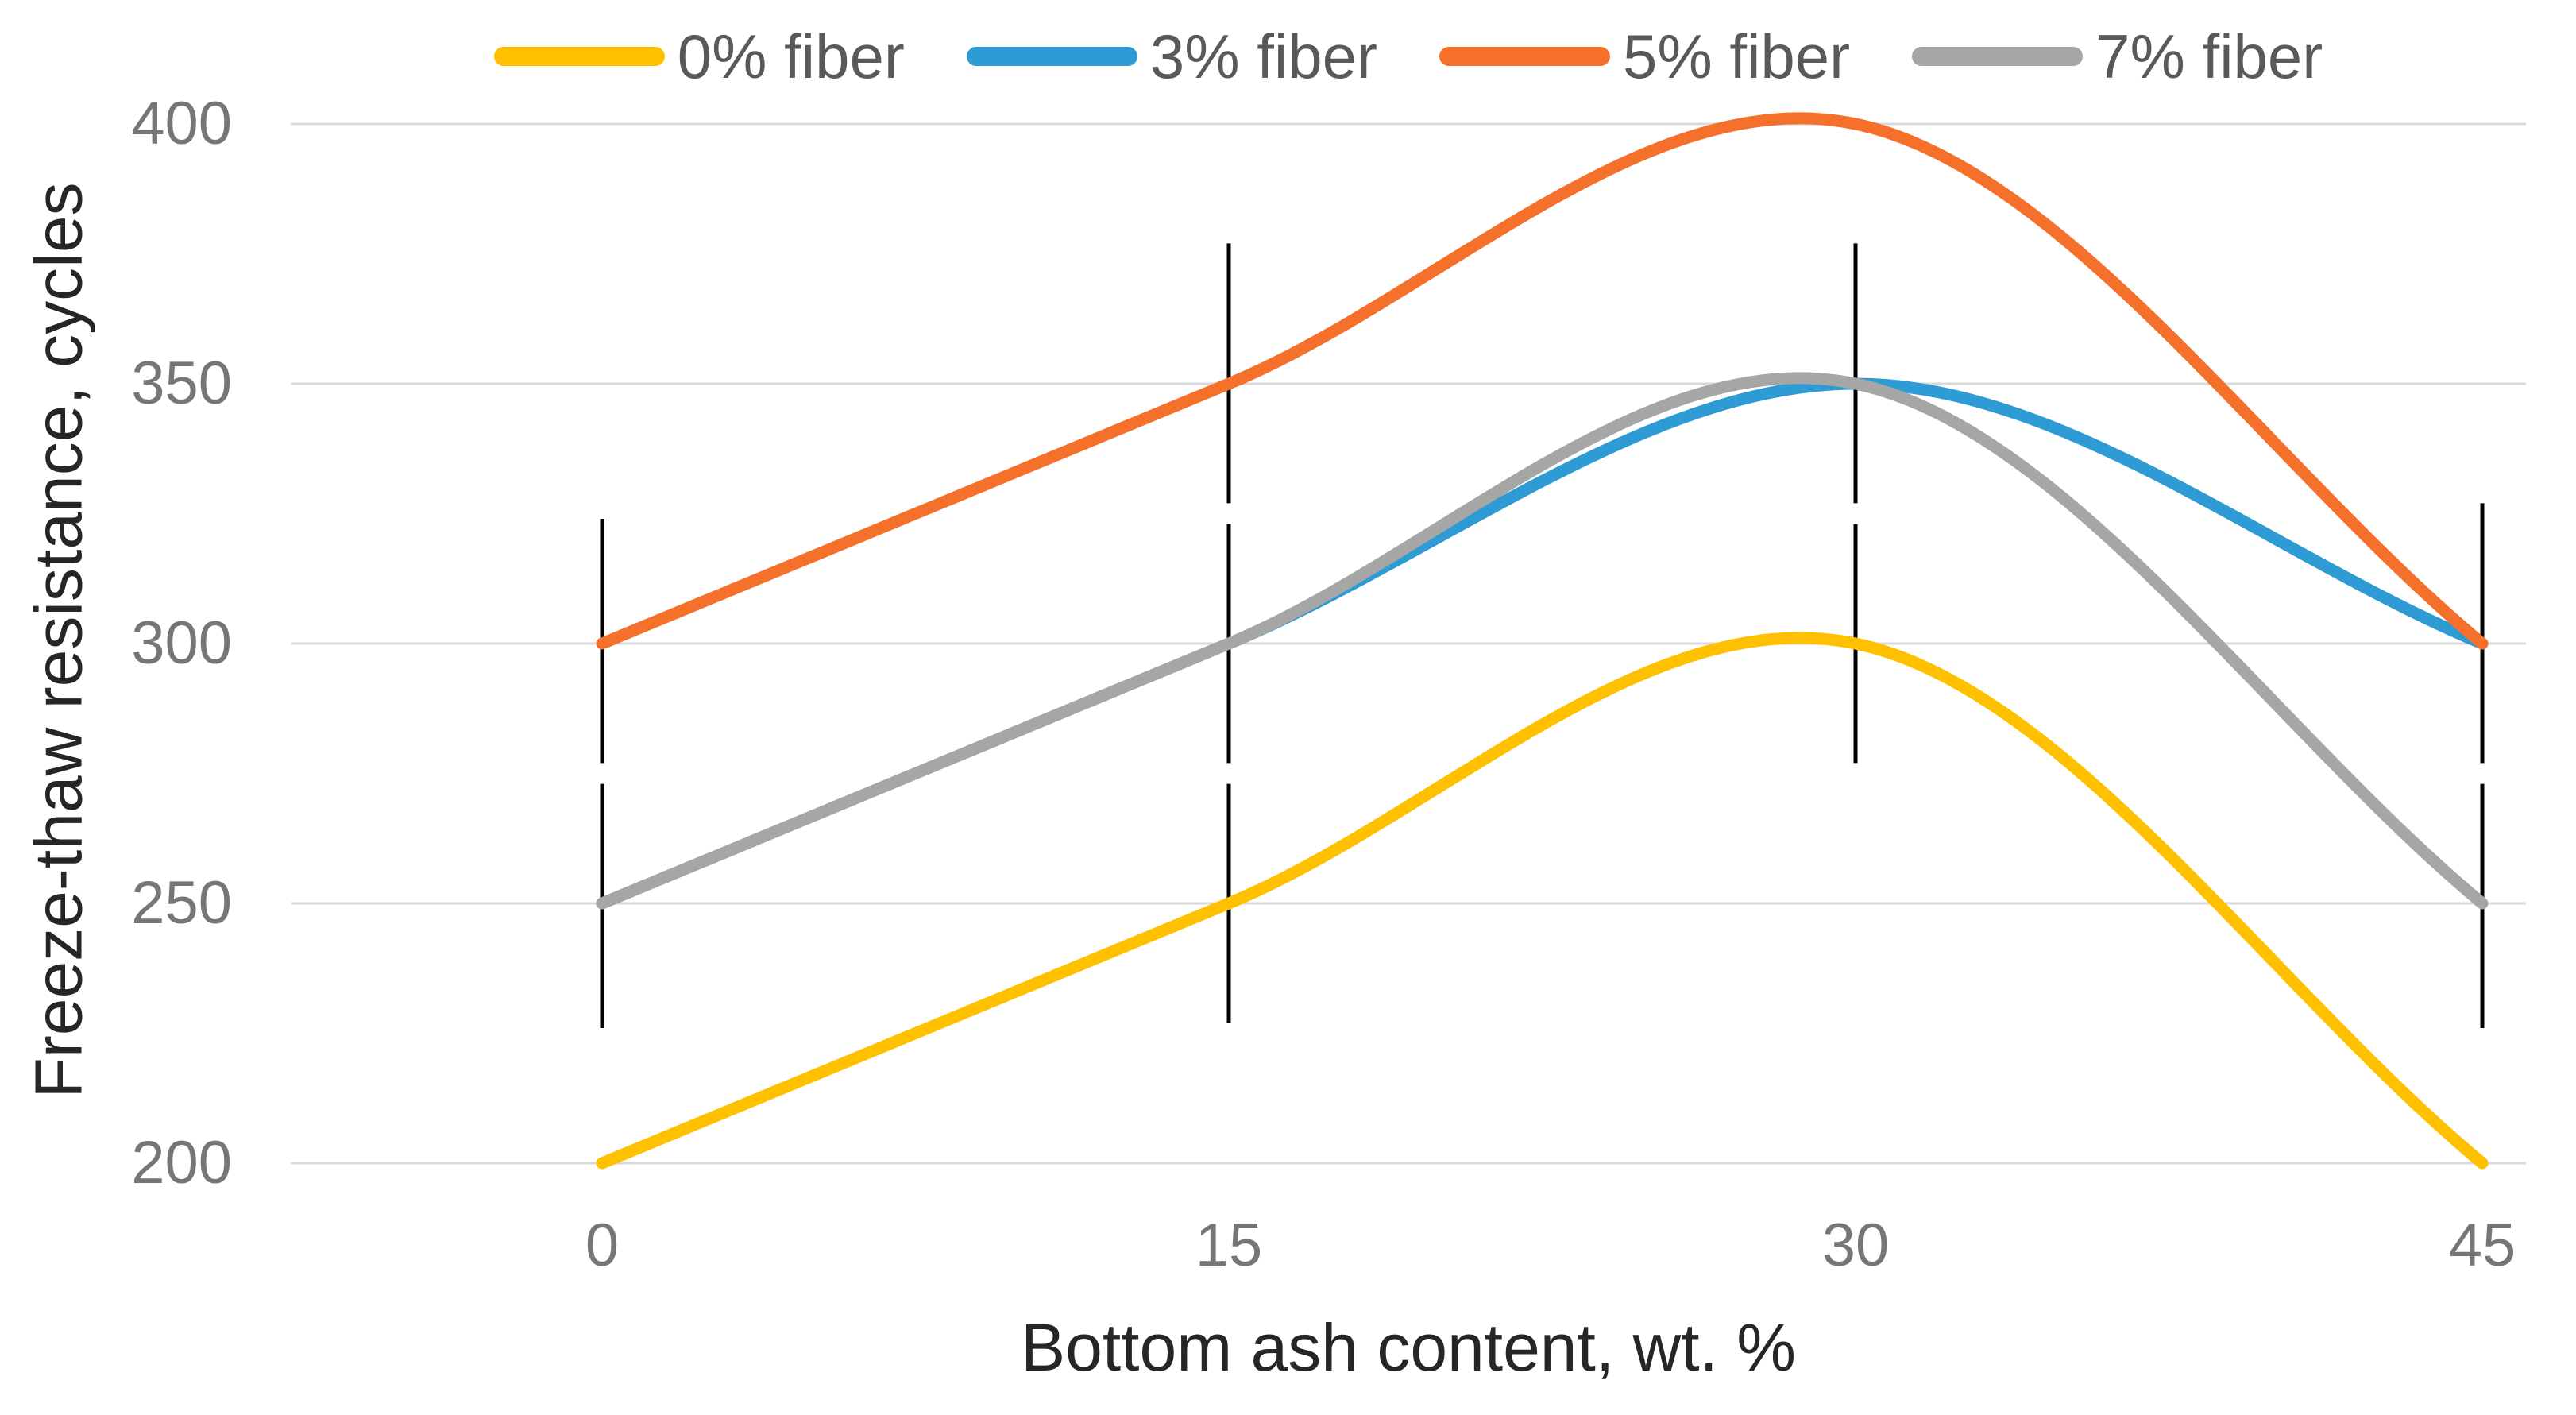 The height and width of the screenshot is (1415, 2576). Describe the element at coordinates (2209, 56) in the screenshot. I see `legend-label: 7% fiber` at that location.